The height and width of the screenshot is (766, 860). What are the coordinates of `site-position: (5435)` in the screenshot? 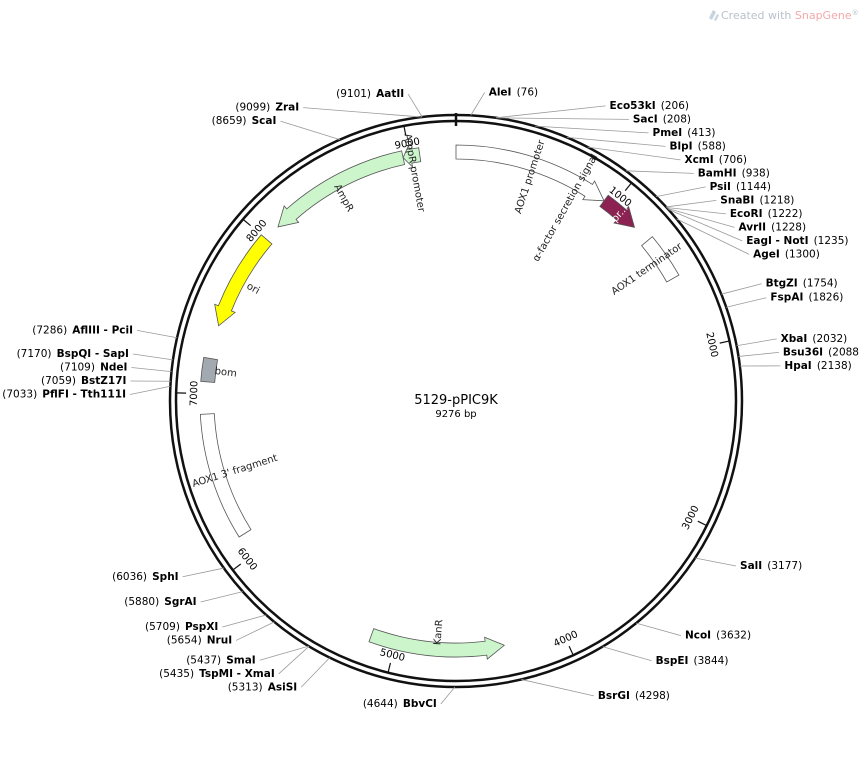 It's located at (176, 674).